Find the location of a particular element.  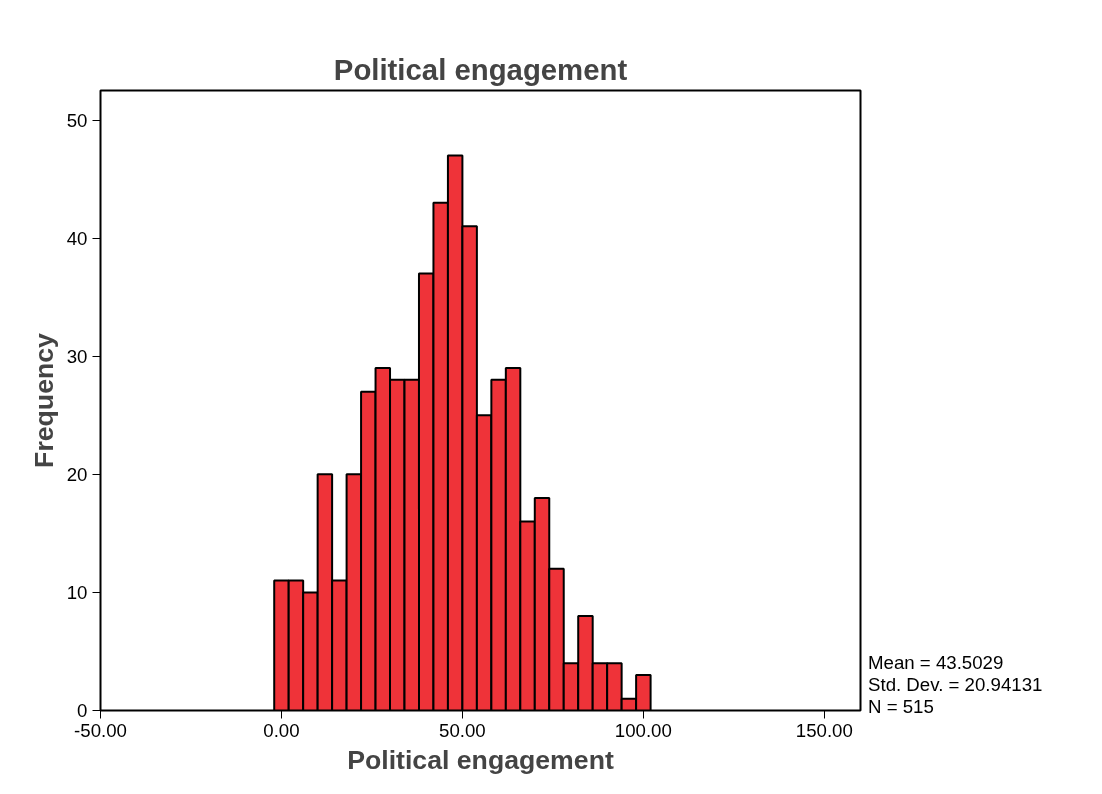

y-tick-label: 0 is located at coordinates (82, 710).